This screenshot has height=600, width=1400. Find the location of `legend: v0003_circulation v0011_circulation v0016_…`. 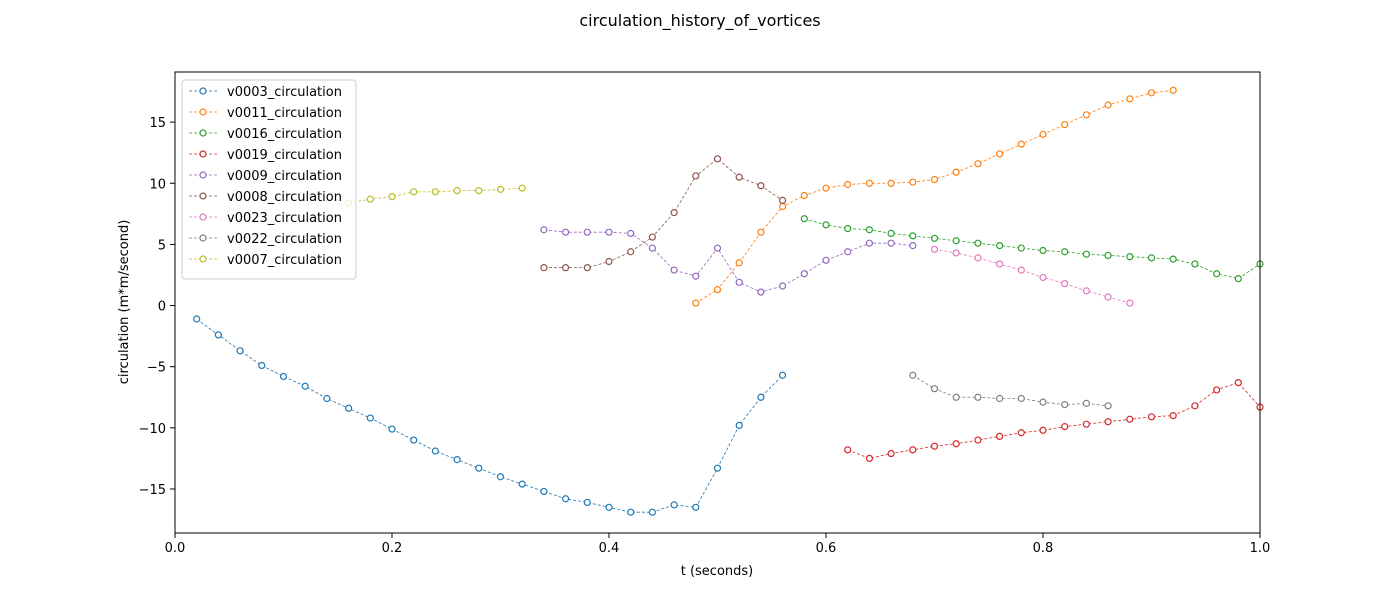

legend: v0003_circulation v0011_circulation v0016_… is located at coordinates (269, 179).